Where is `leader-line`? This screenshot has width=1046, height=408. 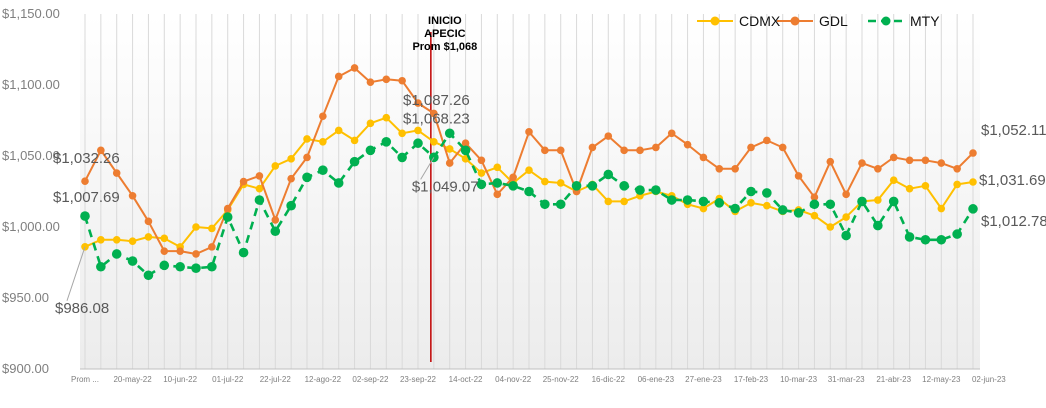 leader-line is located at coordinates (76, 273).